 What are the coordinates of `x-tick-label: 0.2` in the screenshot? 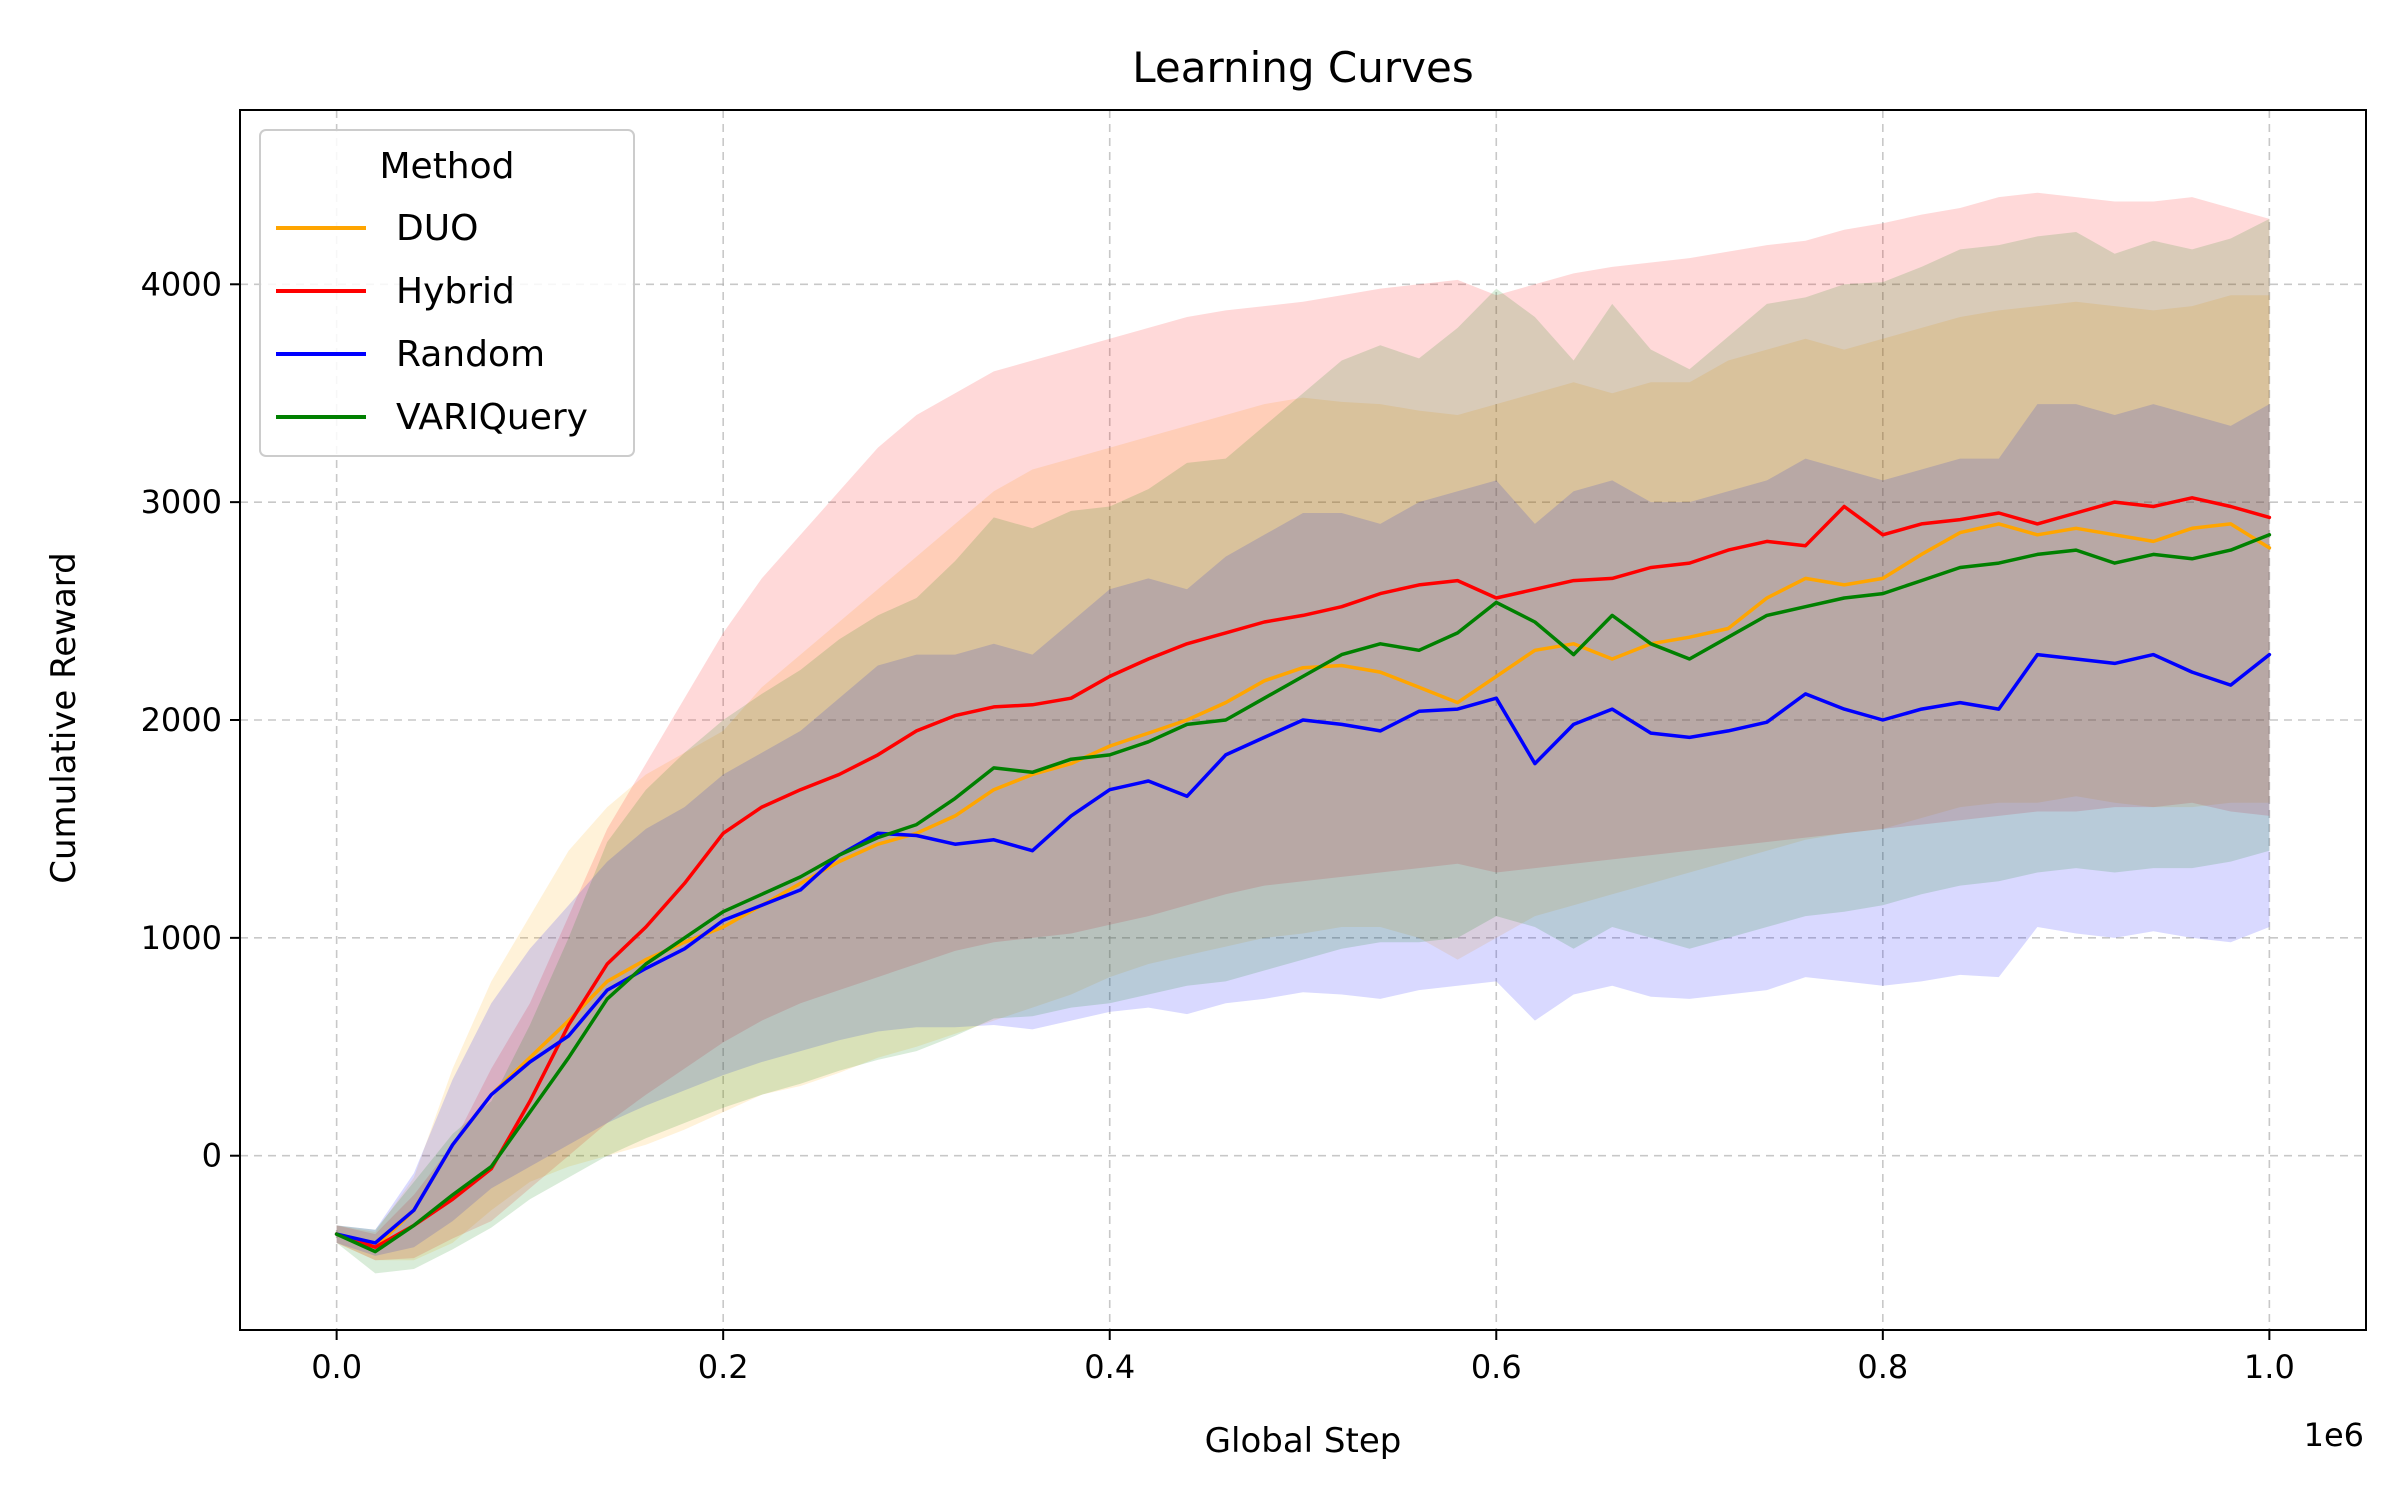 It's located at (723, 1367).